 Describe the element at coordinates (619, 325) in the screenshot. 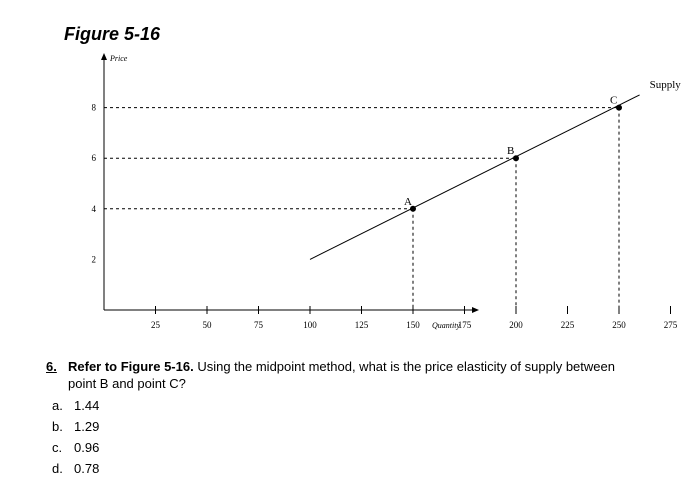

I see `x-tick-label: 250` at that location.